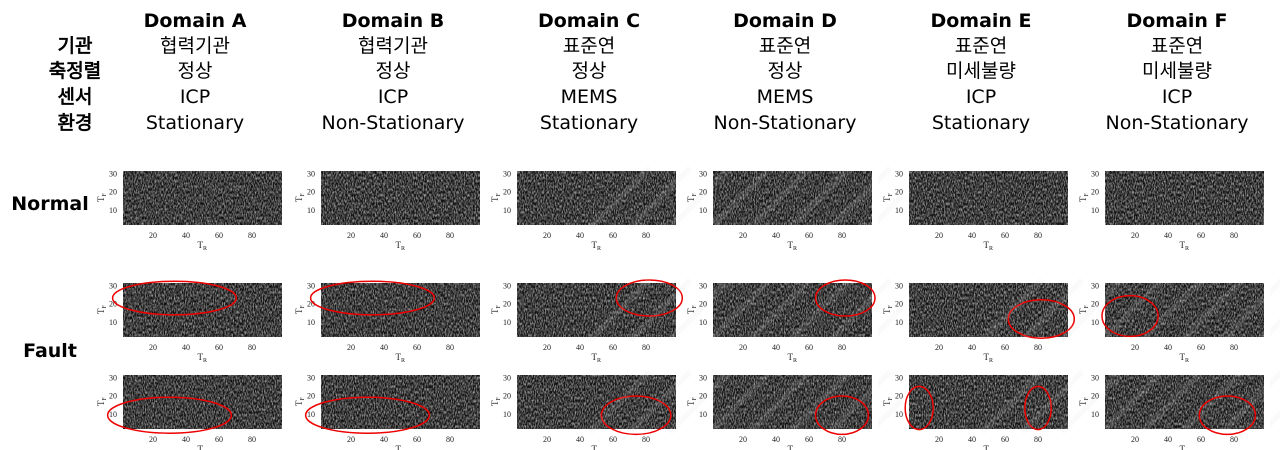 This screenshot has width=1280, height=450. Describe the element at coordinates (599, 361) in the screenshot. I see `x-axis-sub: R` at that location.